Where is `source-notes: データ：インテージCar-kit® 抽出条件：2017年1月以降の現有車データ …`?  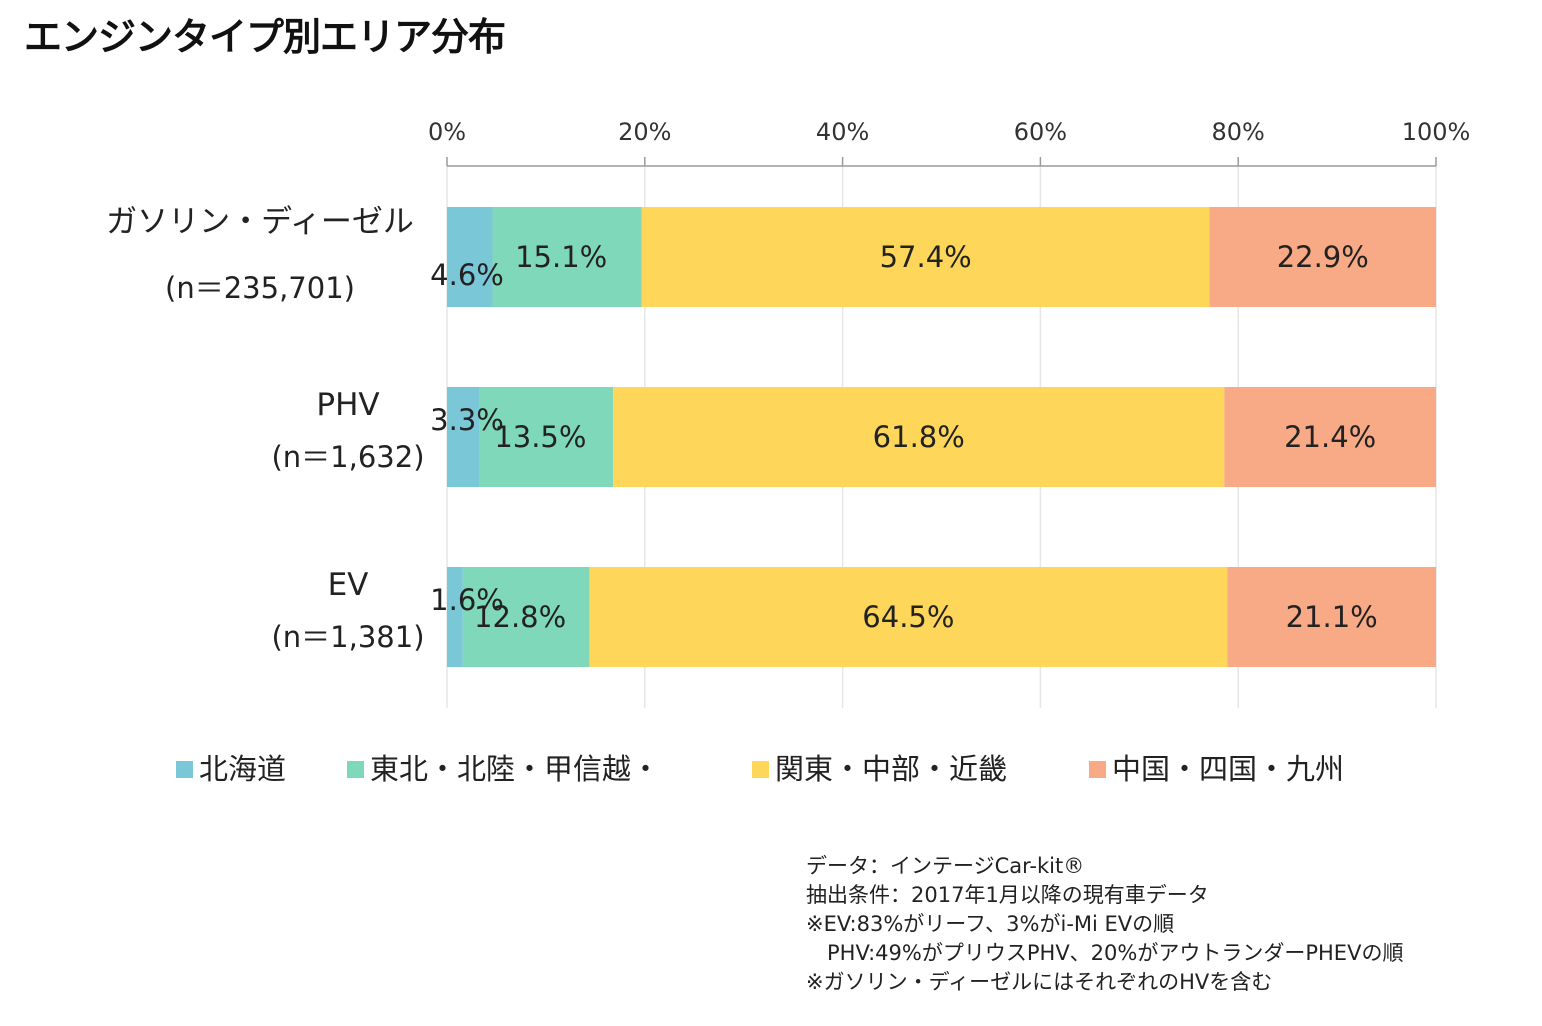
source-notes: データ：インテージCar-kit® 抽出条件：2017年1月以降の現有車データ … is located at coordinates (1104, 924).